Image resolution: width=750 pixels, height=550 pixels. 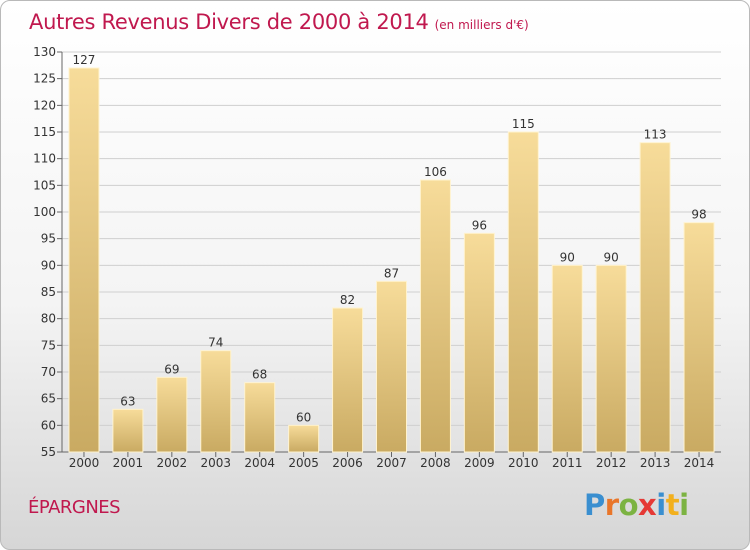 What do you see at coordinates (48, 319) in the screenshot?
I see `y-tick-label: 80` at bounding box center [48, 319].